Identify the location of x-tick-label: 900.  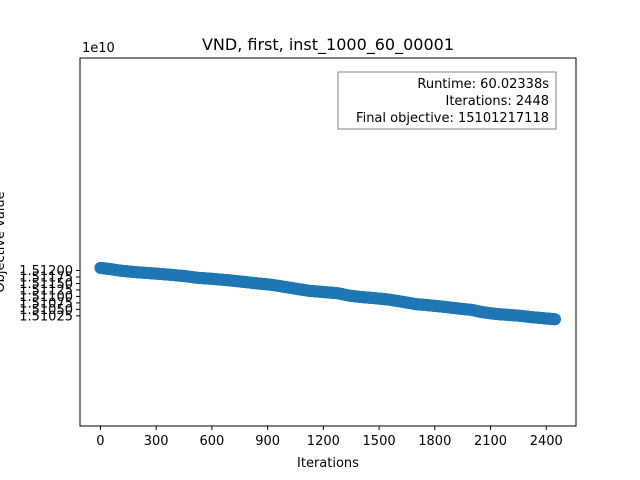
(267, 441).